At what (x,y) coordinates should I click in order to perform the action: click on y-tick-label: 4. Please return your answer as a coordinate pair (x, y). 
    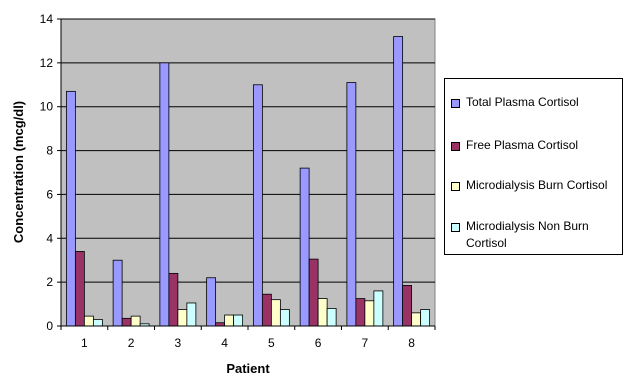
    Looking at the image, I should click on (49, 238).